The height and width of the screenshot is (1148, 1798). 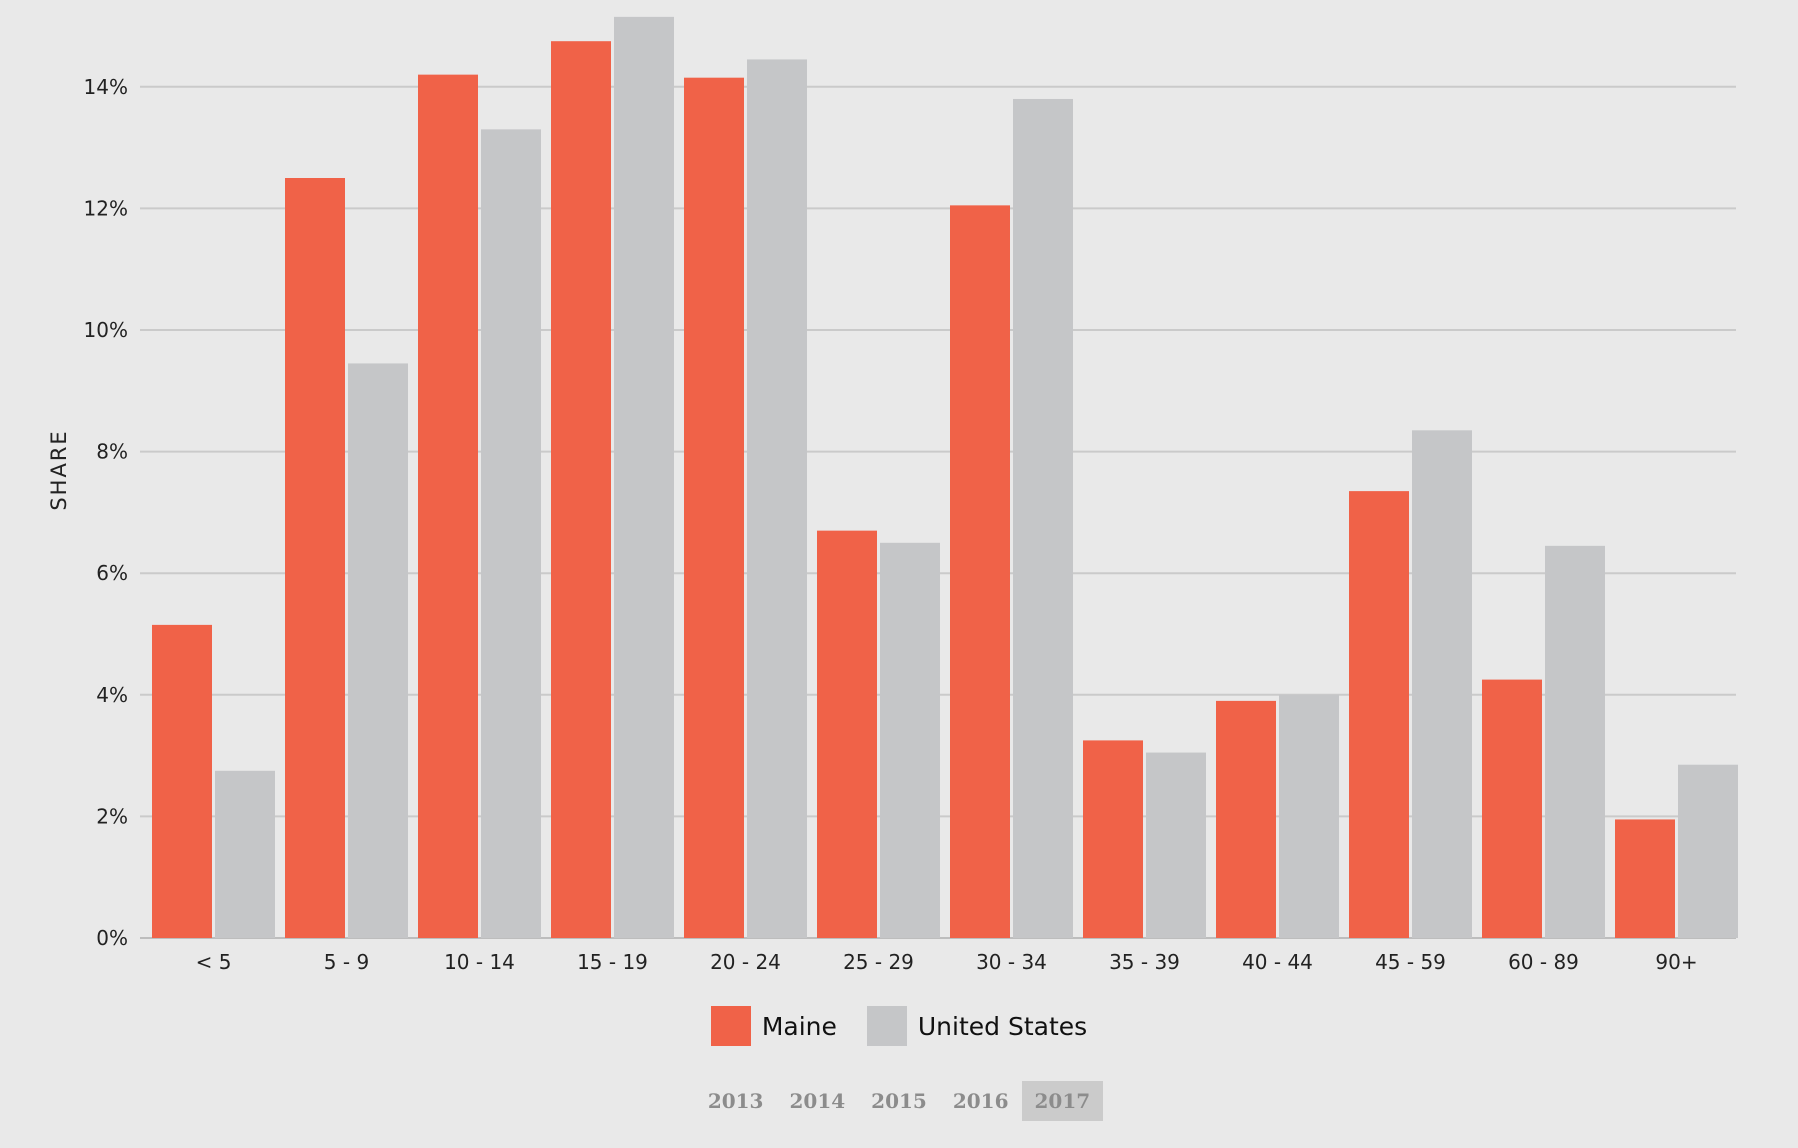 I want to click on legend-item-united-states: United States, so click(x=977, y=1026).